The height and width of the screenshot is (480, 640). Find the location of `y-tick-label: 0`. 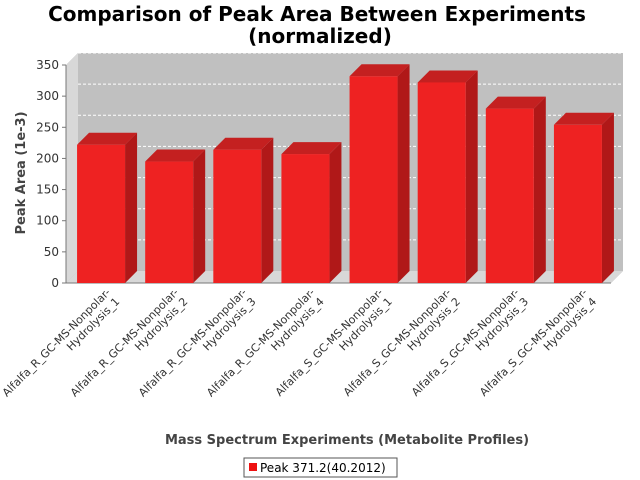

y-tick-label: 0 is located at coordinates (55, 283).